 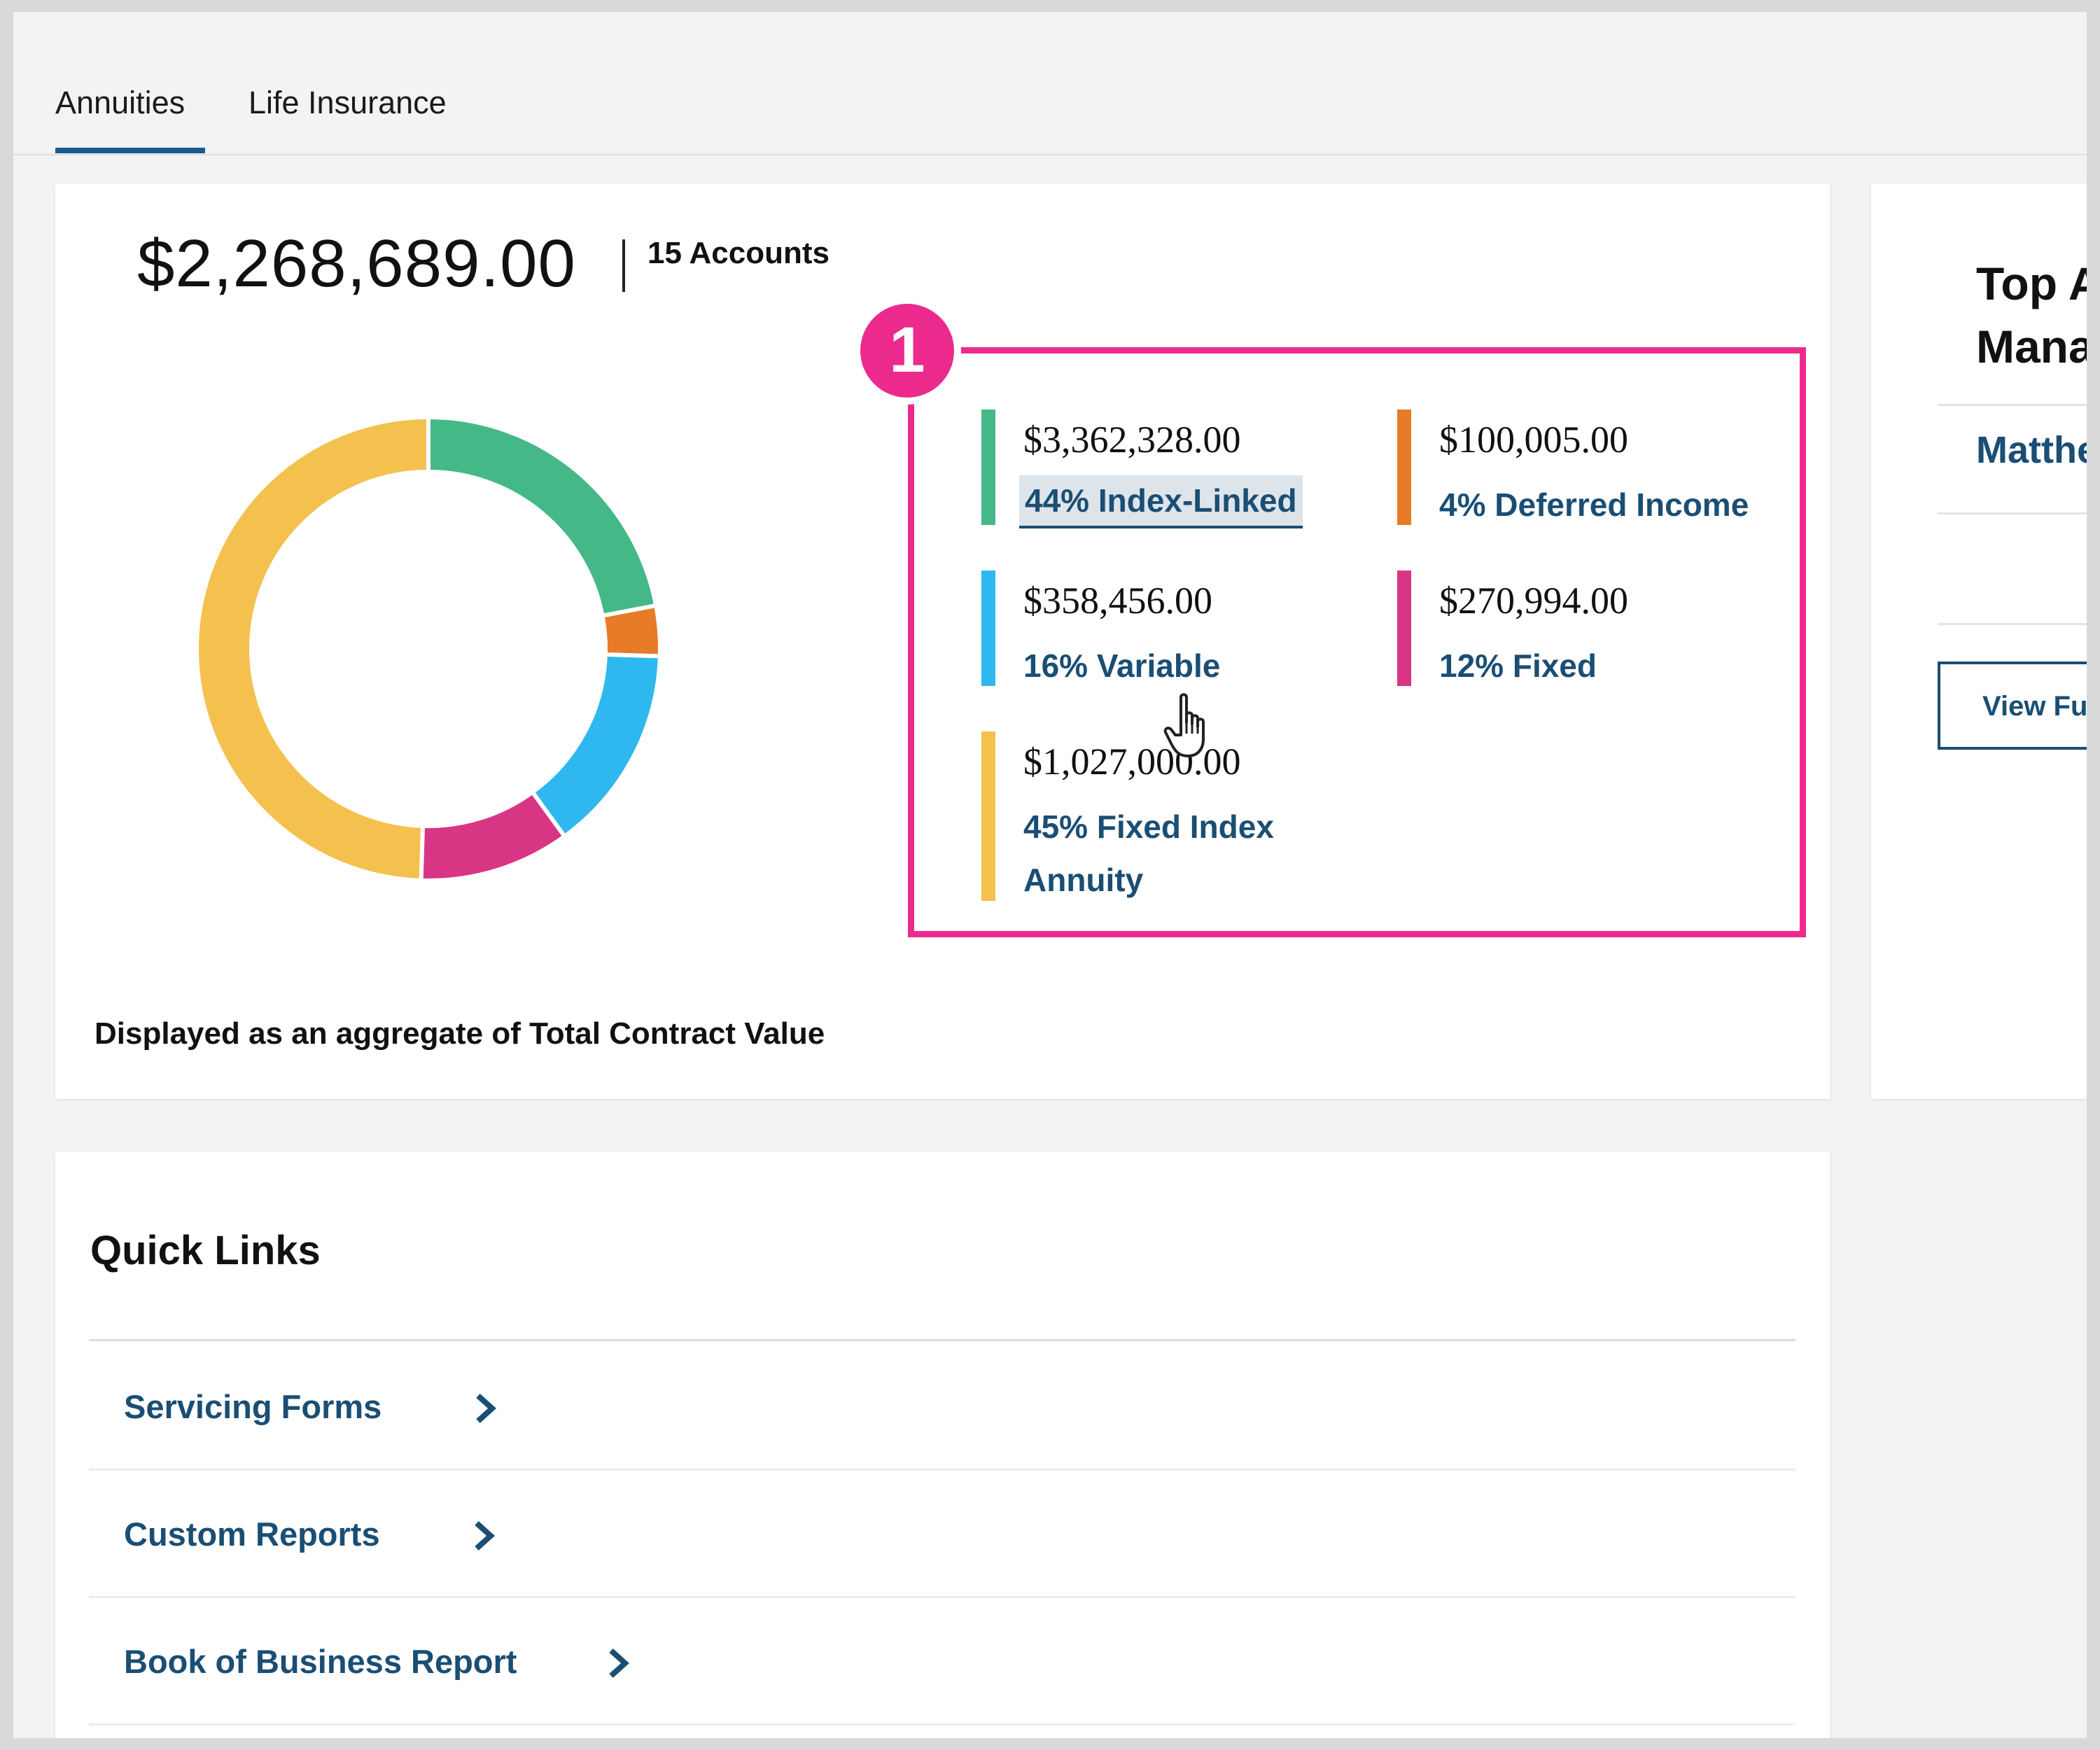 I want to click on quick-link-servicing-forms: Servicing Forms, so click(x=942, y=1406).